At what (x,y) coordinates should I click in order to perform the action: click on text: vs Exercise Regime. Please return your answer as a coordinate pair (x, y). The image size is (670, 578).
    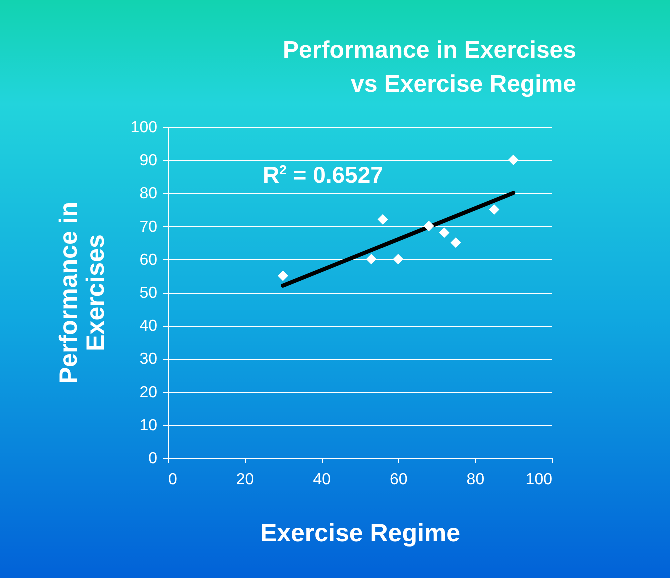
    Looking at the image, I should click on (463, 84).